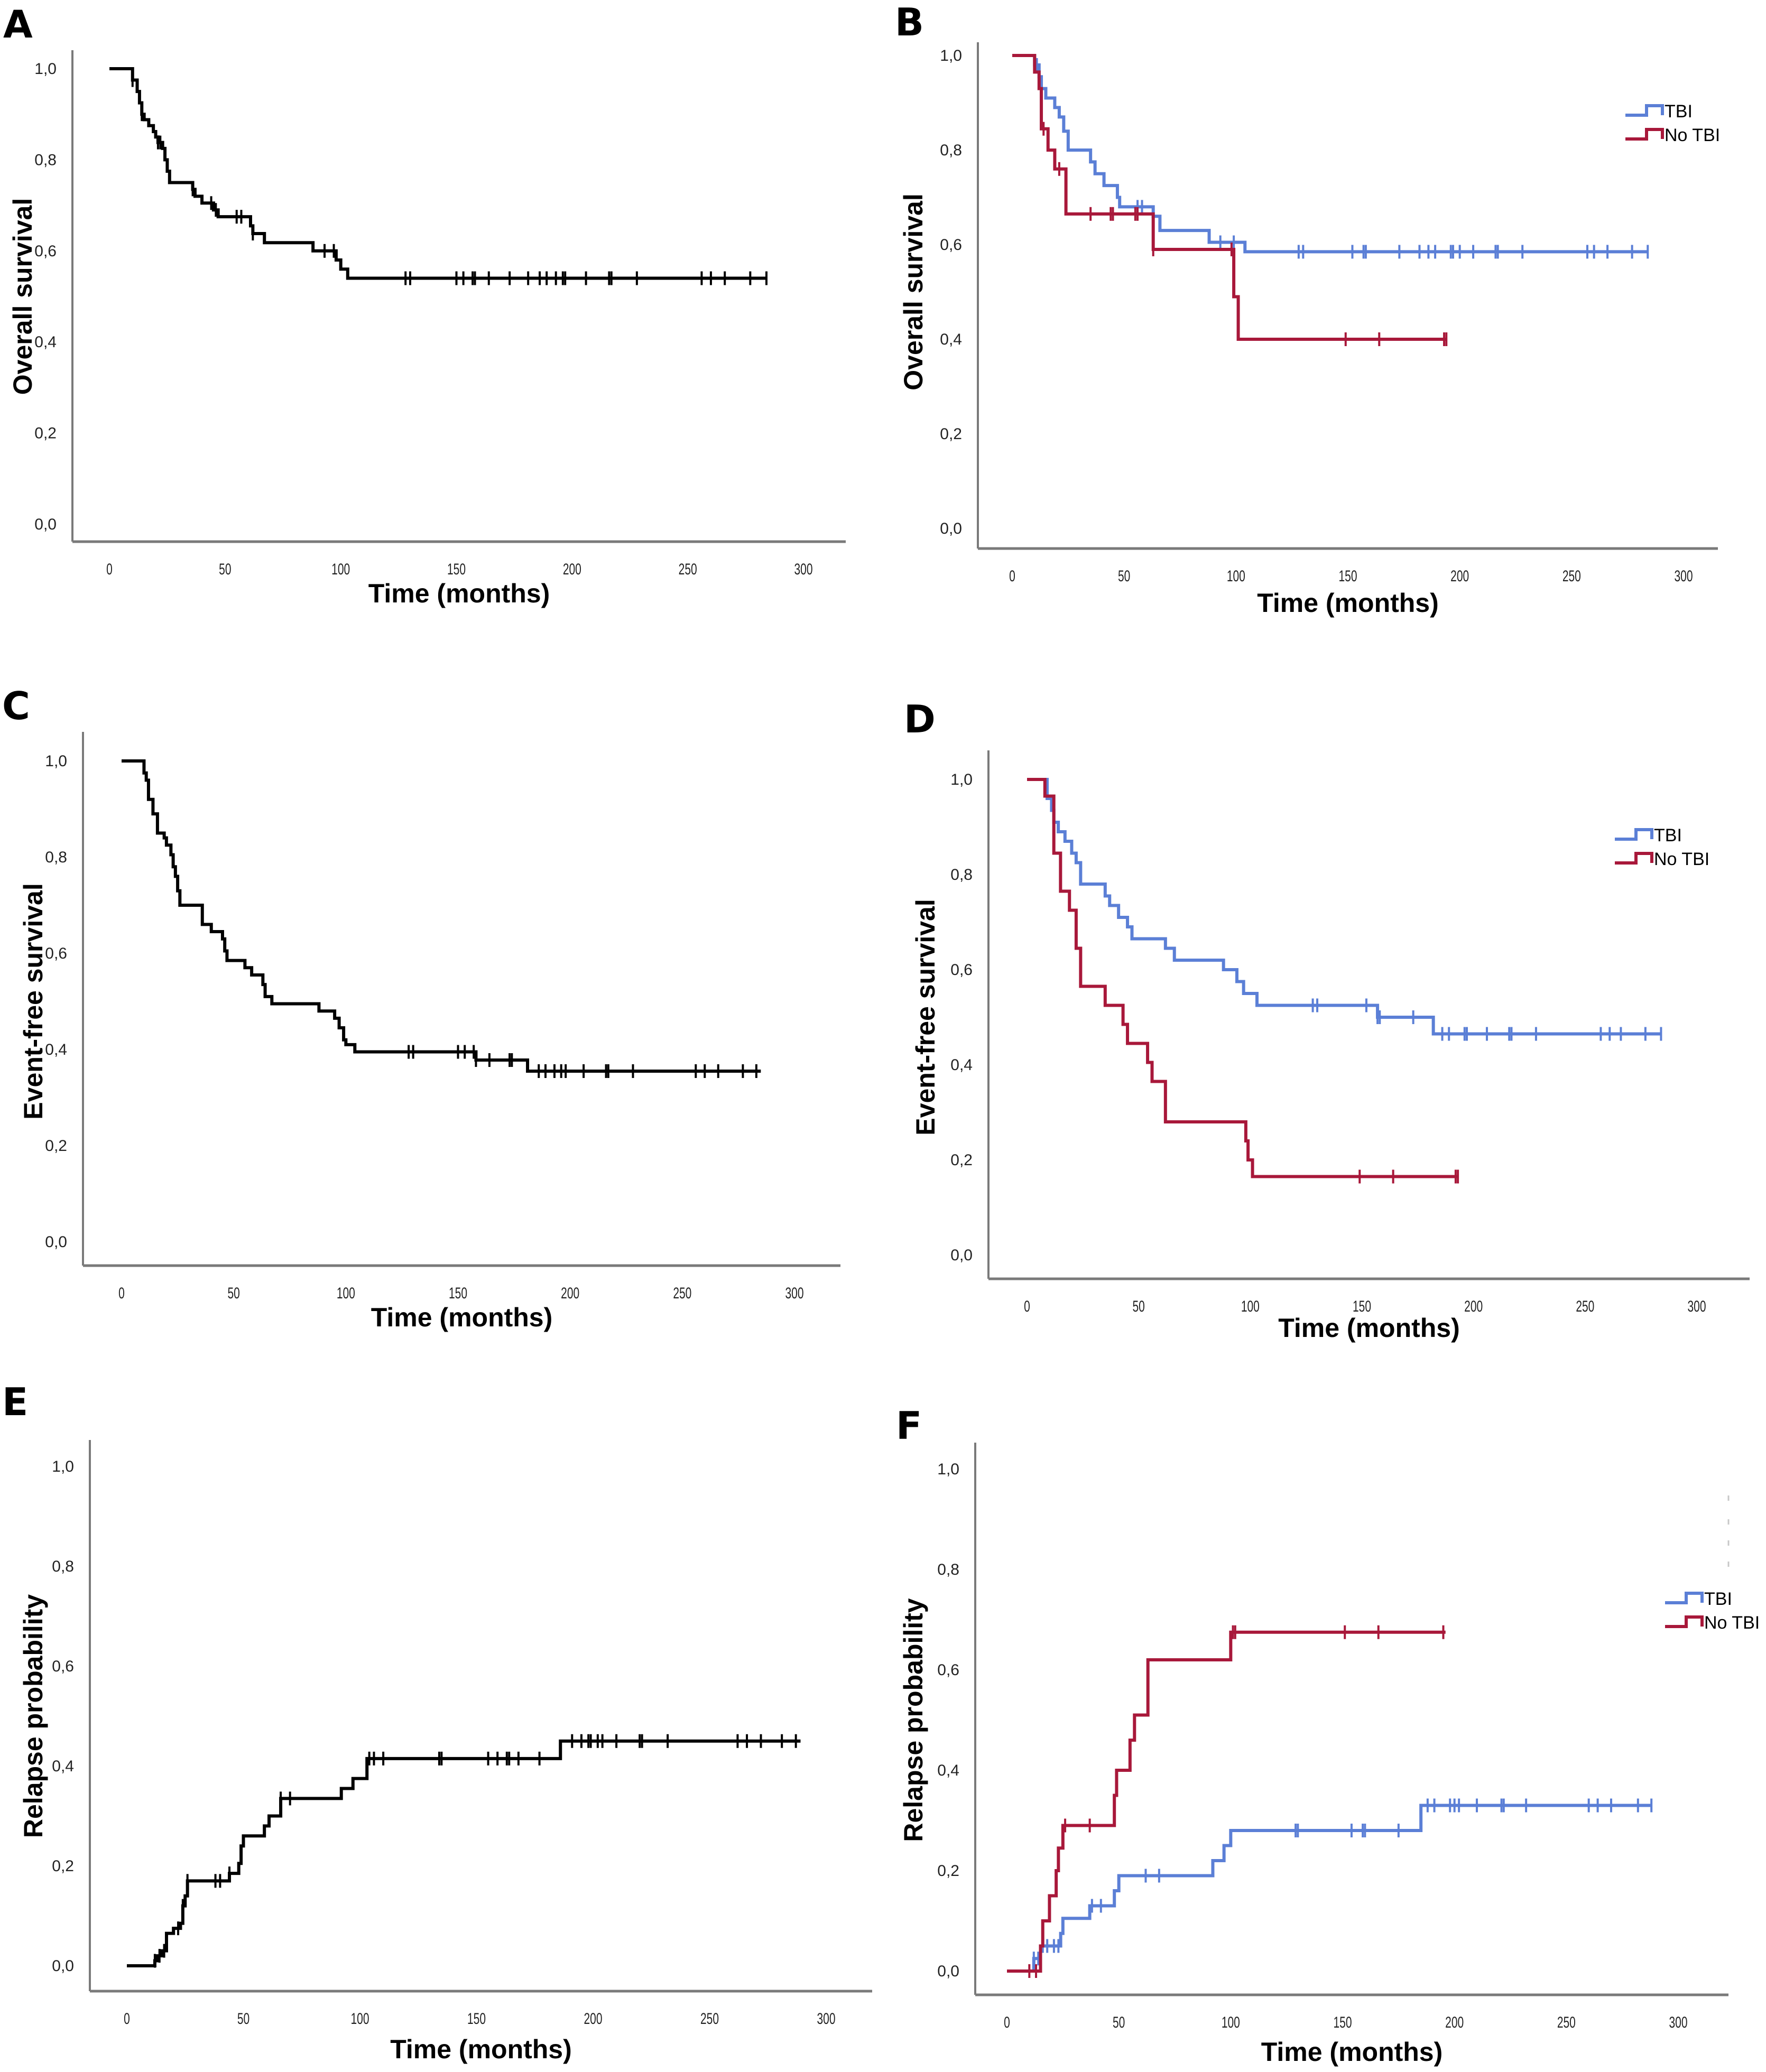  I want to click on panel-label-f: F, so click(909, 1426).